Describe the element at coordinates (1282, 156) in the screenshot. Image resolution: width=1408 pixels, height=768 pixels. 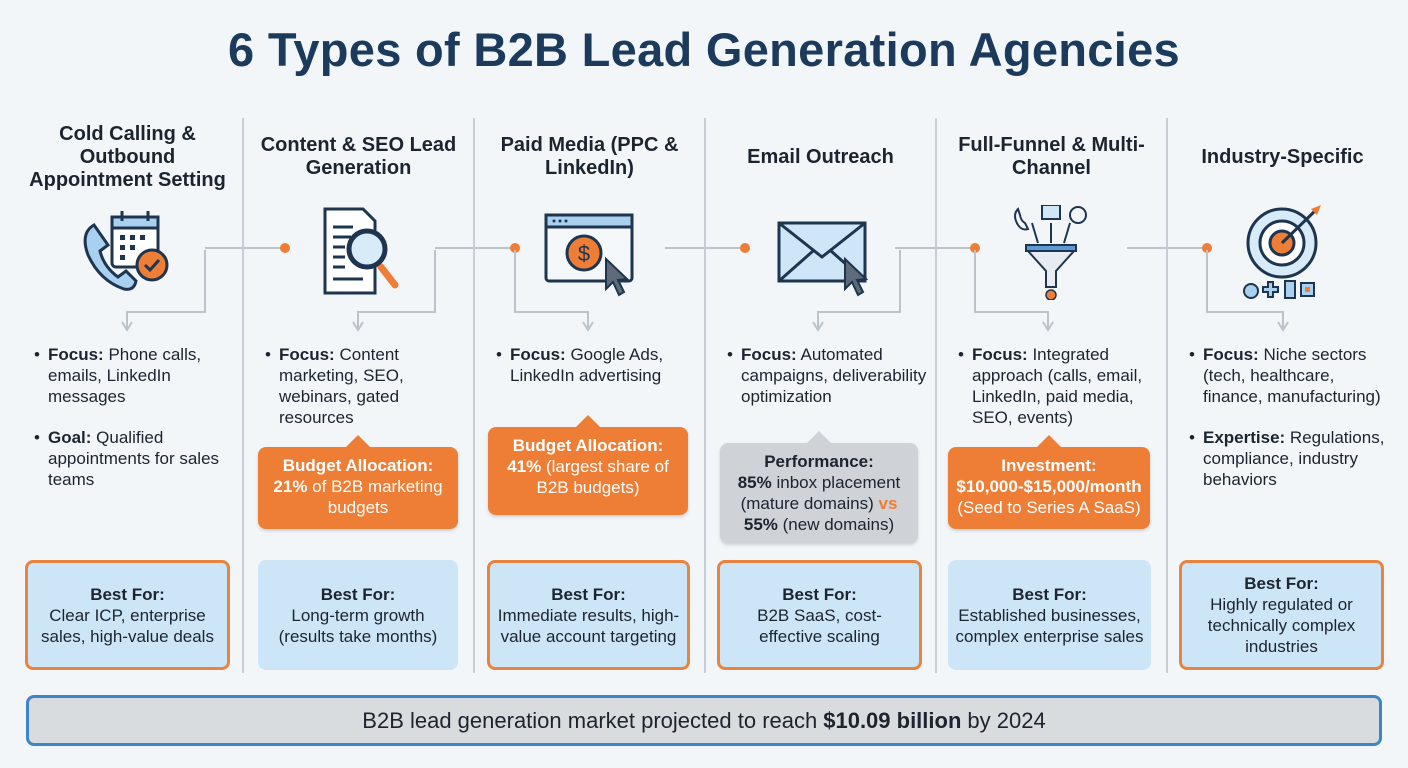
I see `column-heading: Industry-Specific` at that location.